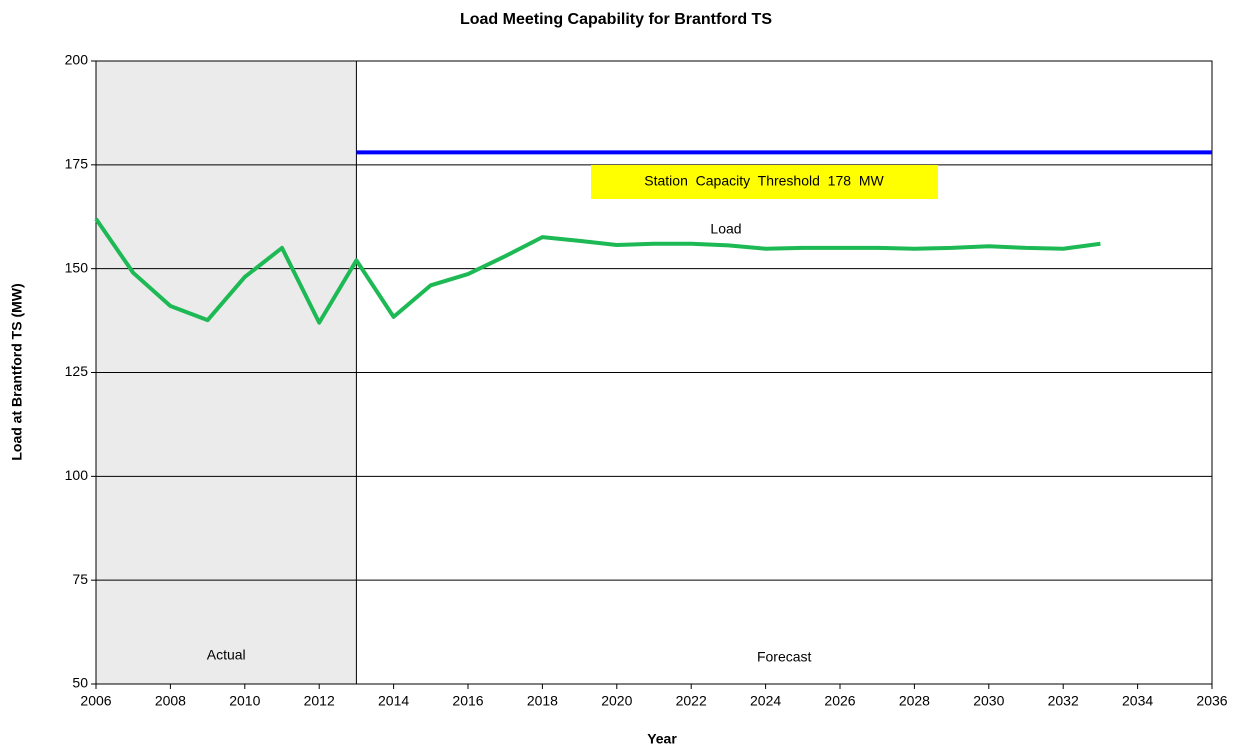 The width and height of the screenshot is (1241, 750). I want to click on y-tick-label: 125, so click(77, 371).